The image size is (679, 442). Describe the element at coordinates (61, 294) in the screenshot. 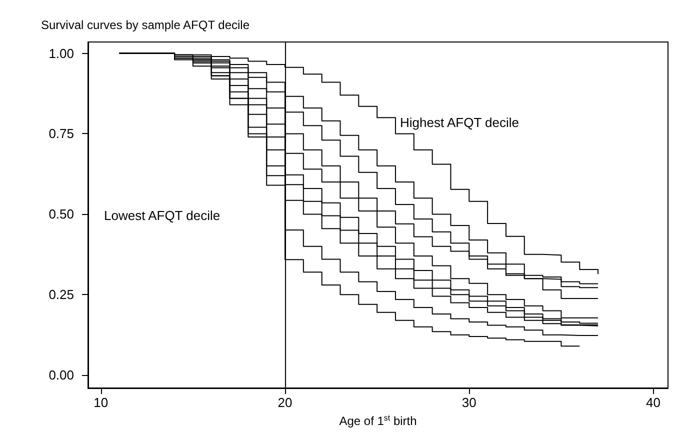

I see `y-tick-label: 0.25` at that location.